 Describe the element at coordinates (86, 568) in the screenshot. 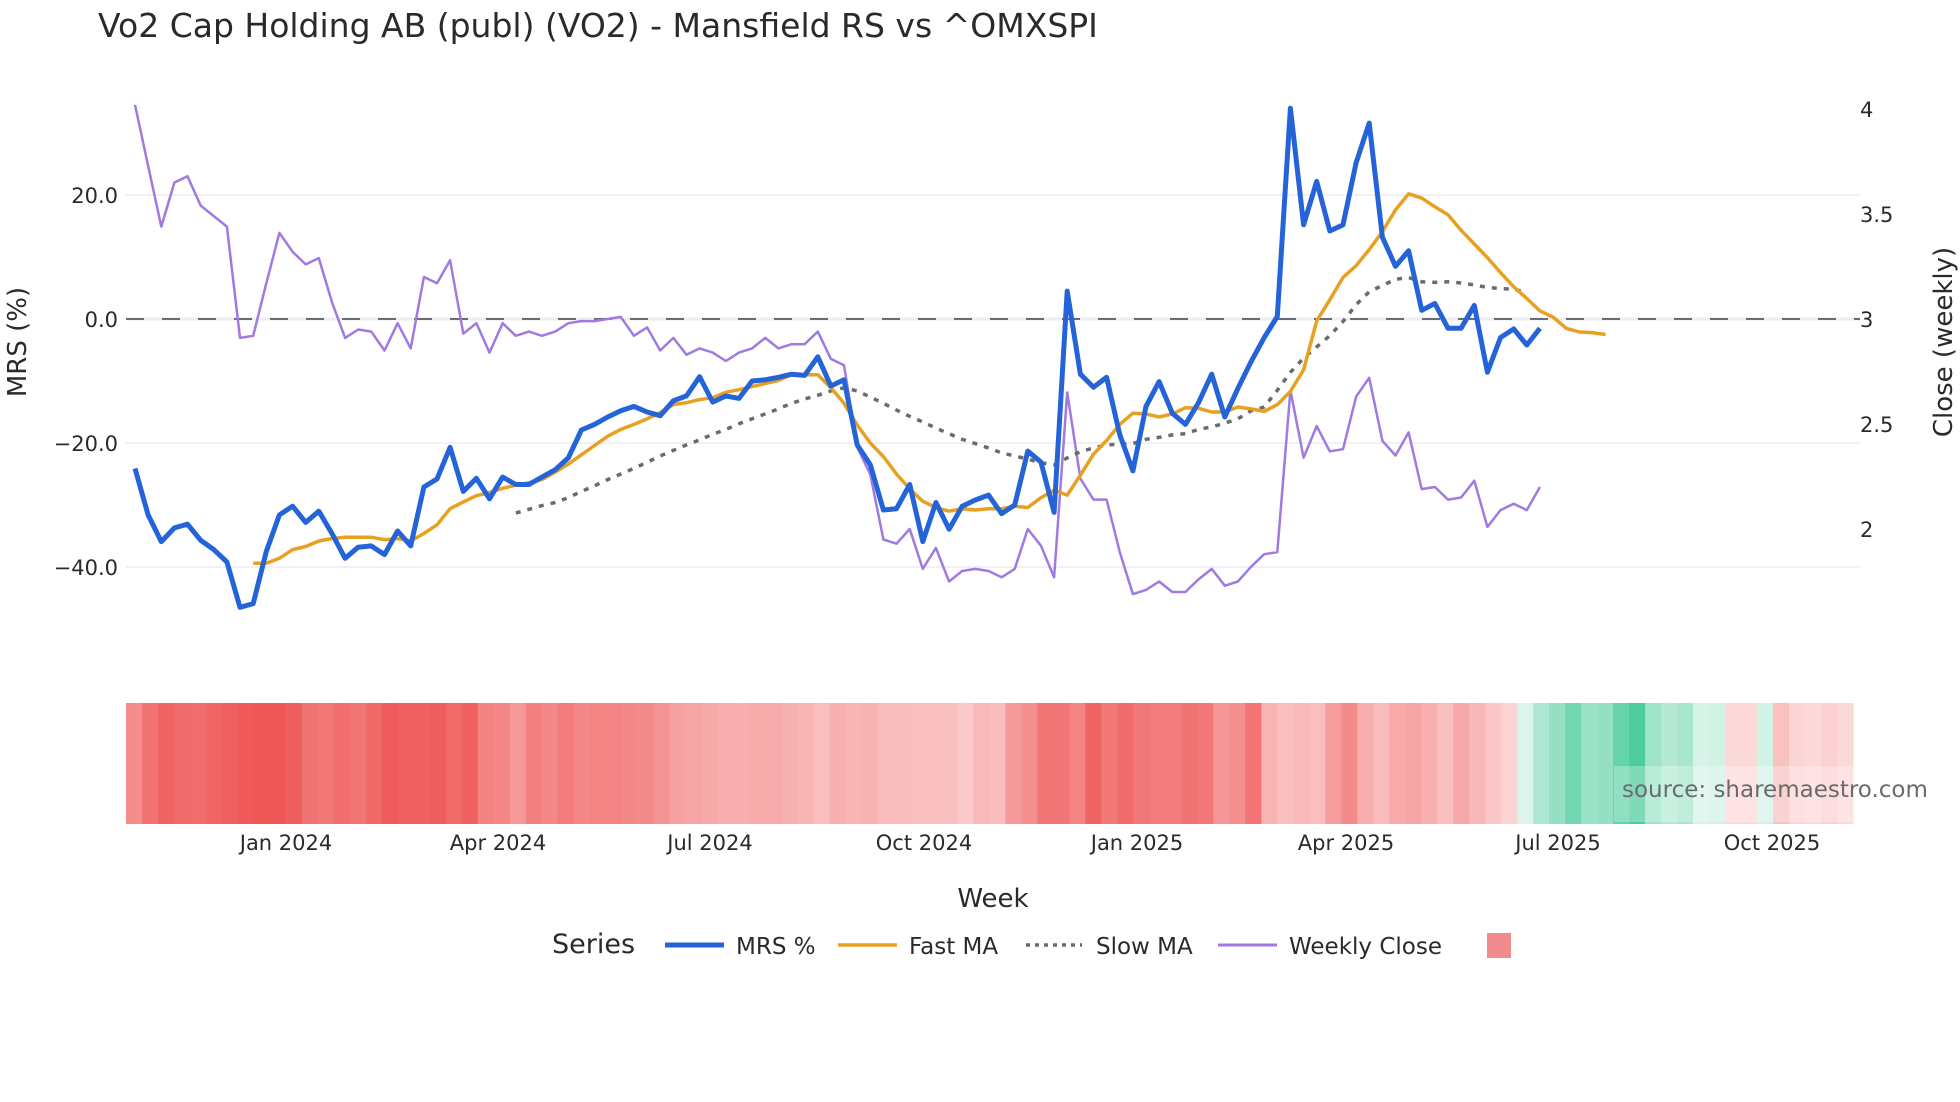

I see `left-tick-label: −40.0` at that location.